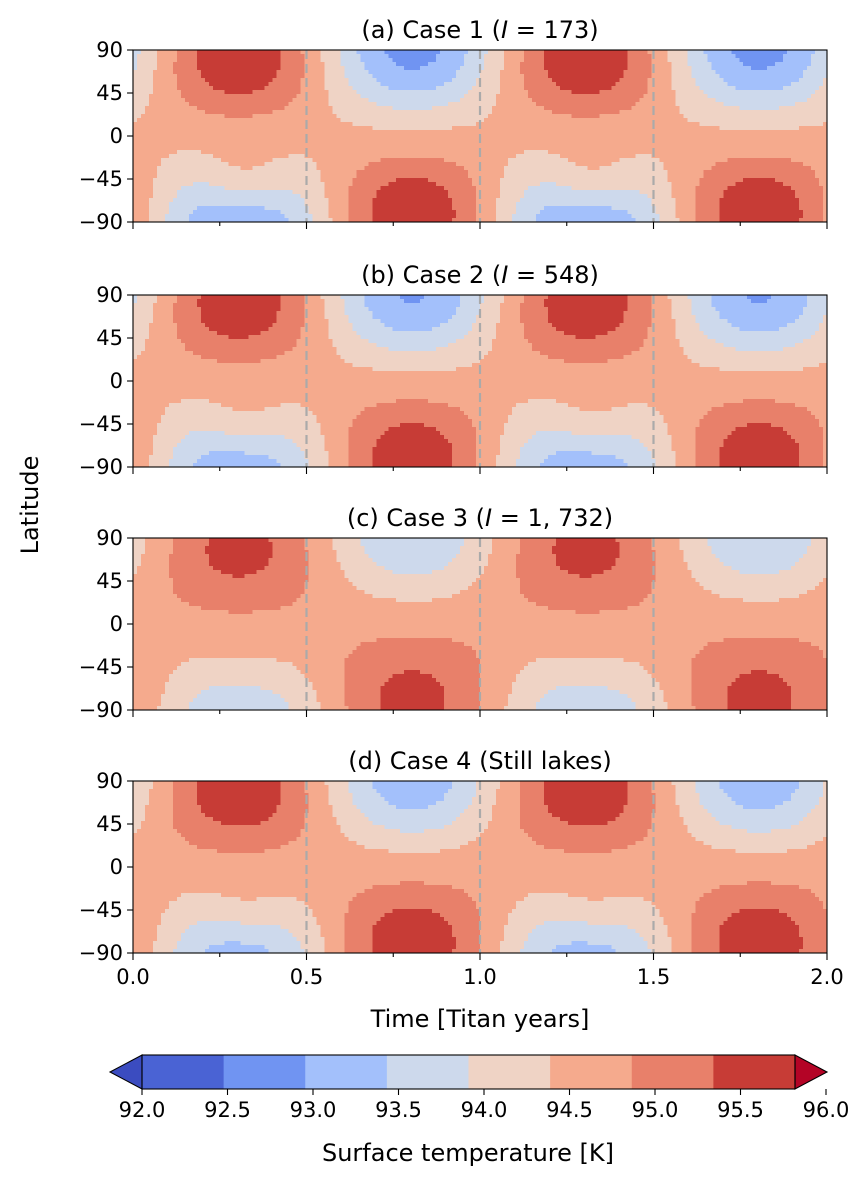 The image size is (864, 1181). I want to click on panel-title-value: = 173), so click(553, 30).